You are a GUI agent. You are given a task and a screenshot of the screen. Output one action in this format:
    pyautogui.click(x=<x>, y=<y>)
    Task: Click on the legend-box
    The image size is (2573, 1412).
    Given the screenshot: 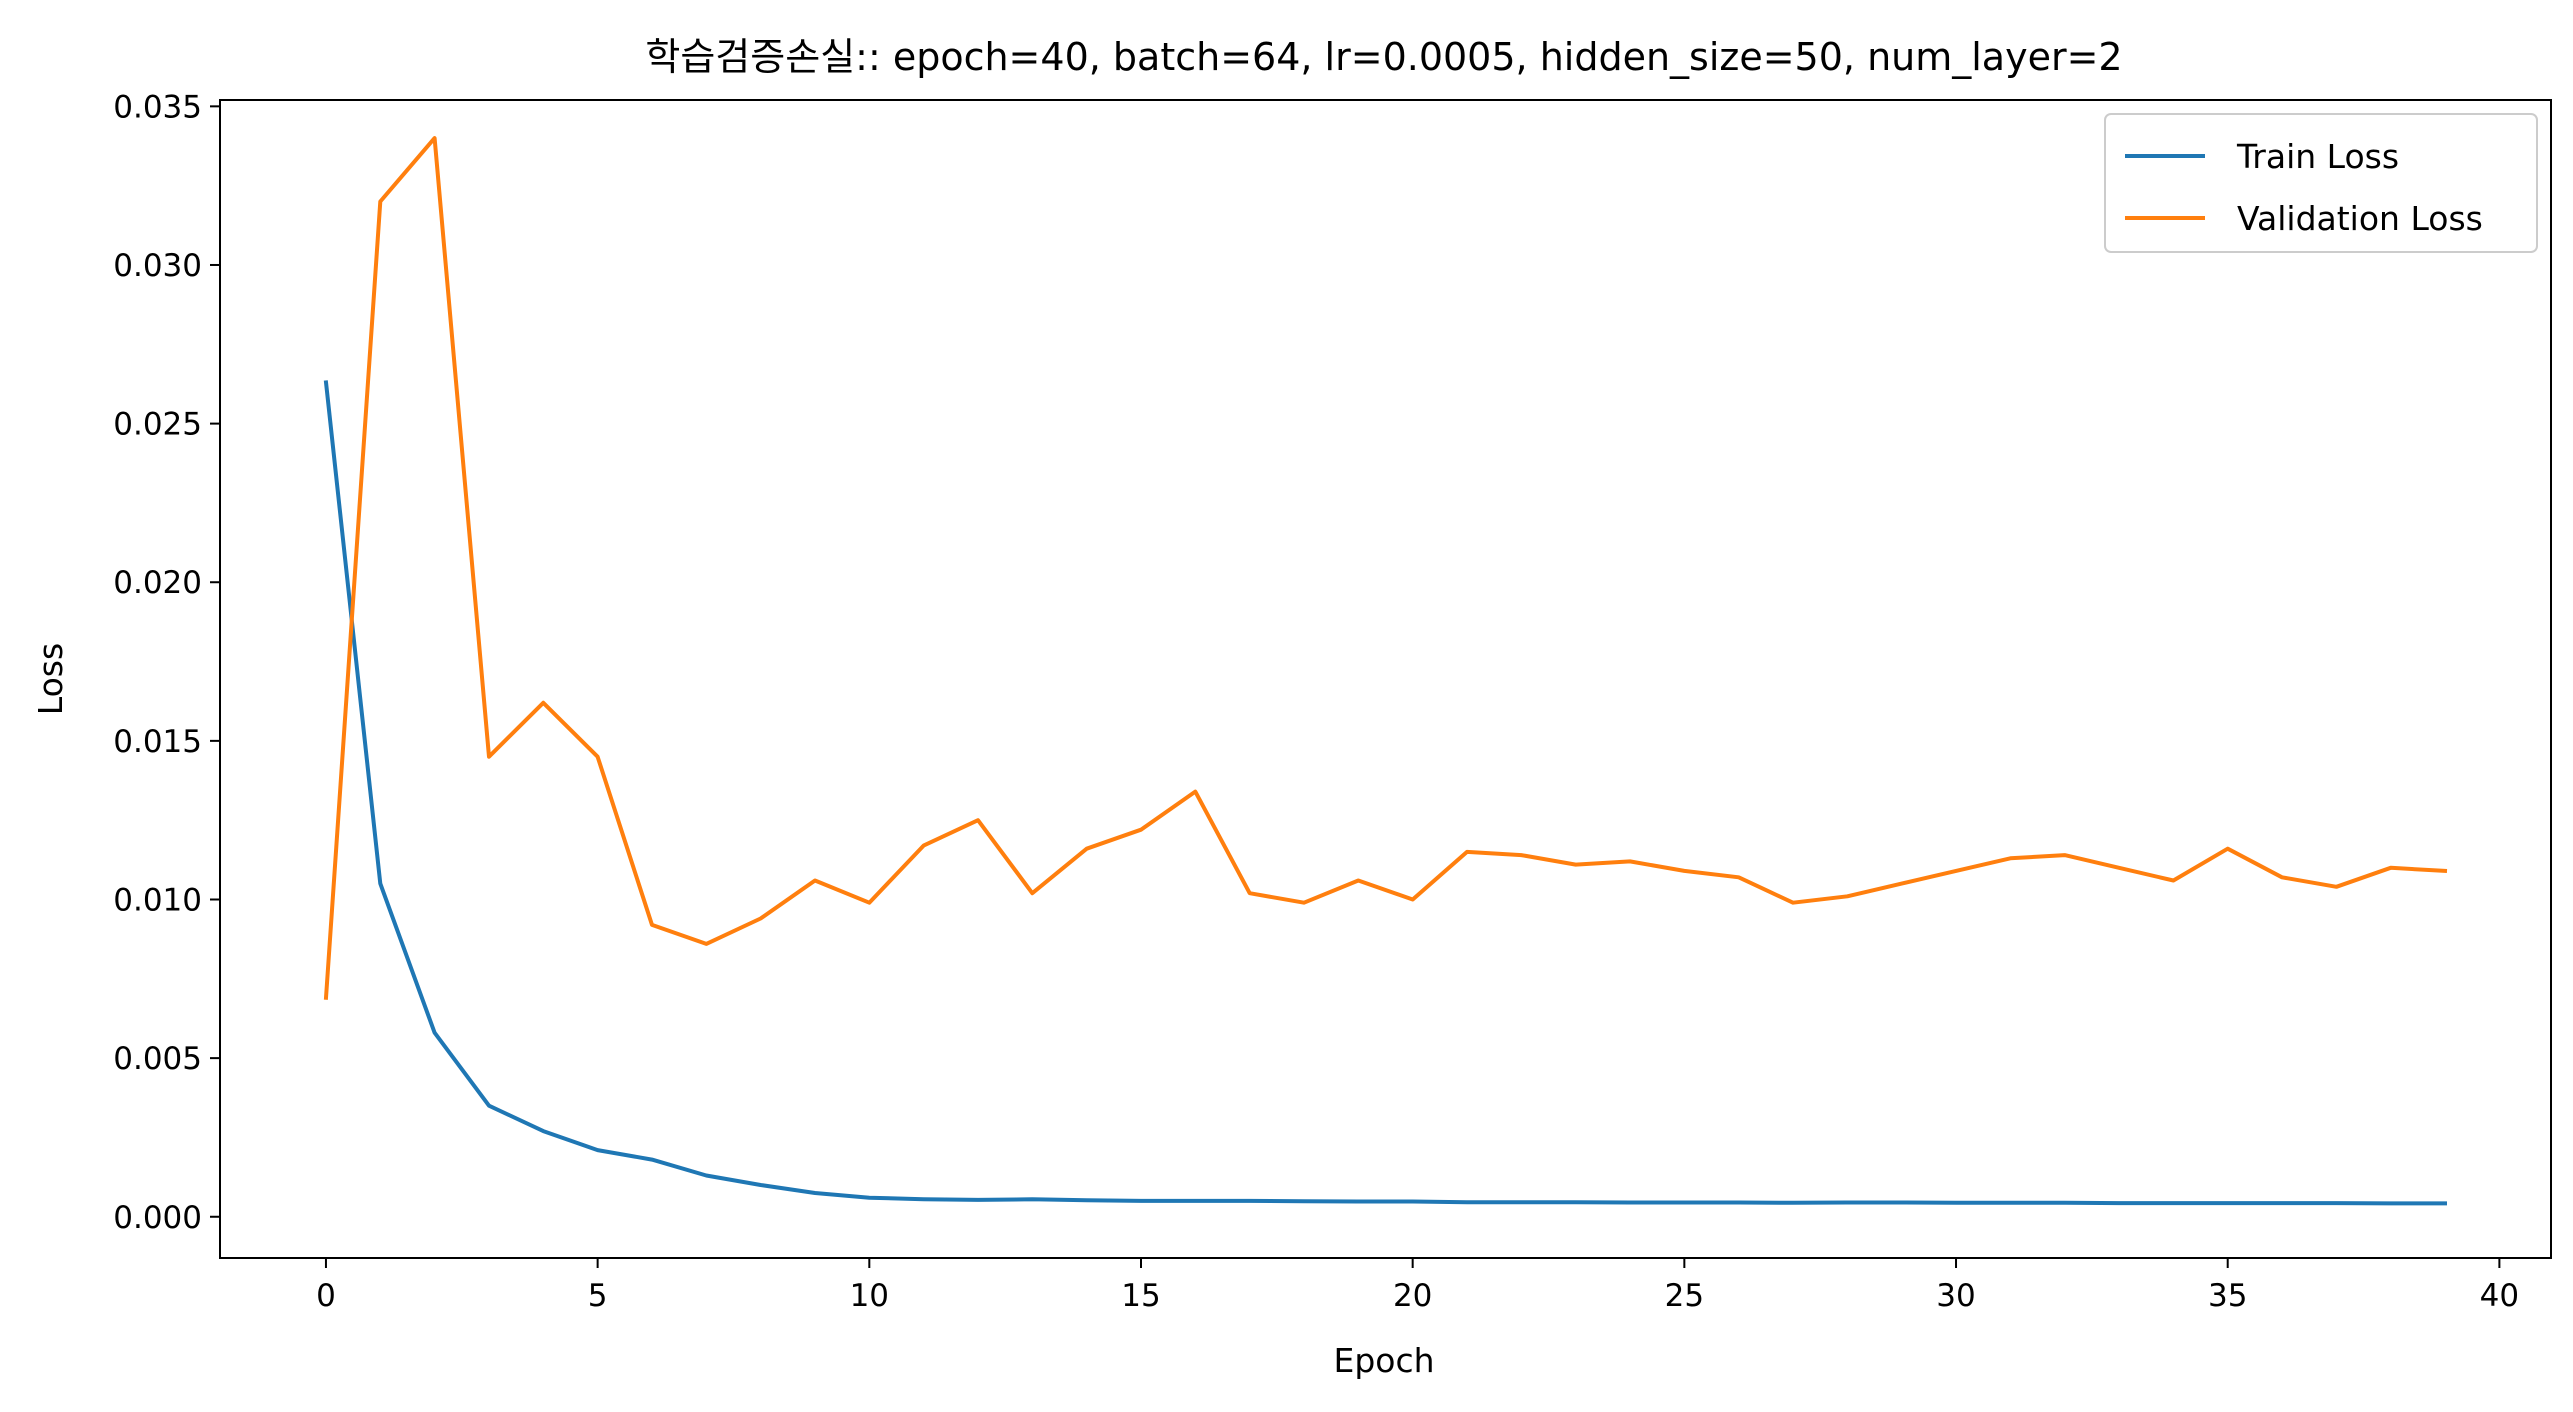 What is the action you would take?
    pyautogui.click(x=2321, y=183)
    